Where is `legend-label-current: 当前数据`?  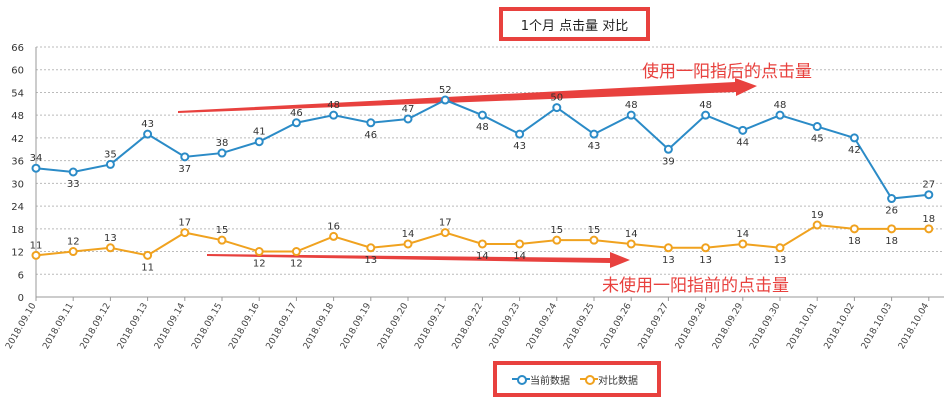
legend-label-current: 当前数据 is located at coordinates (550, 381).